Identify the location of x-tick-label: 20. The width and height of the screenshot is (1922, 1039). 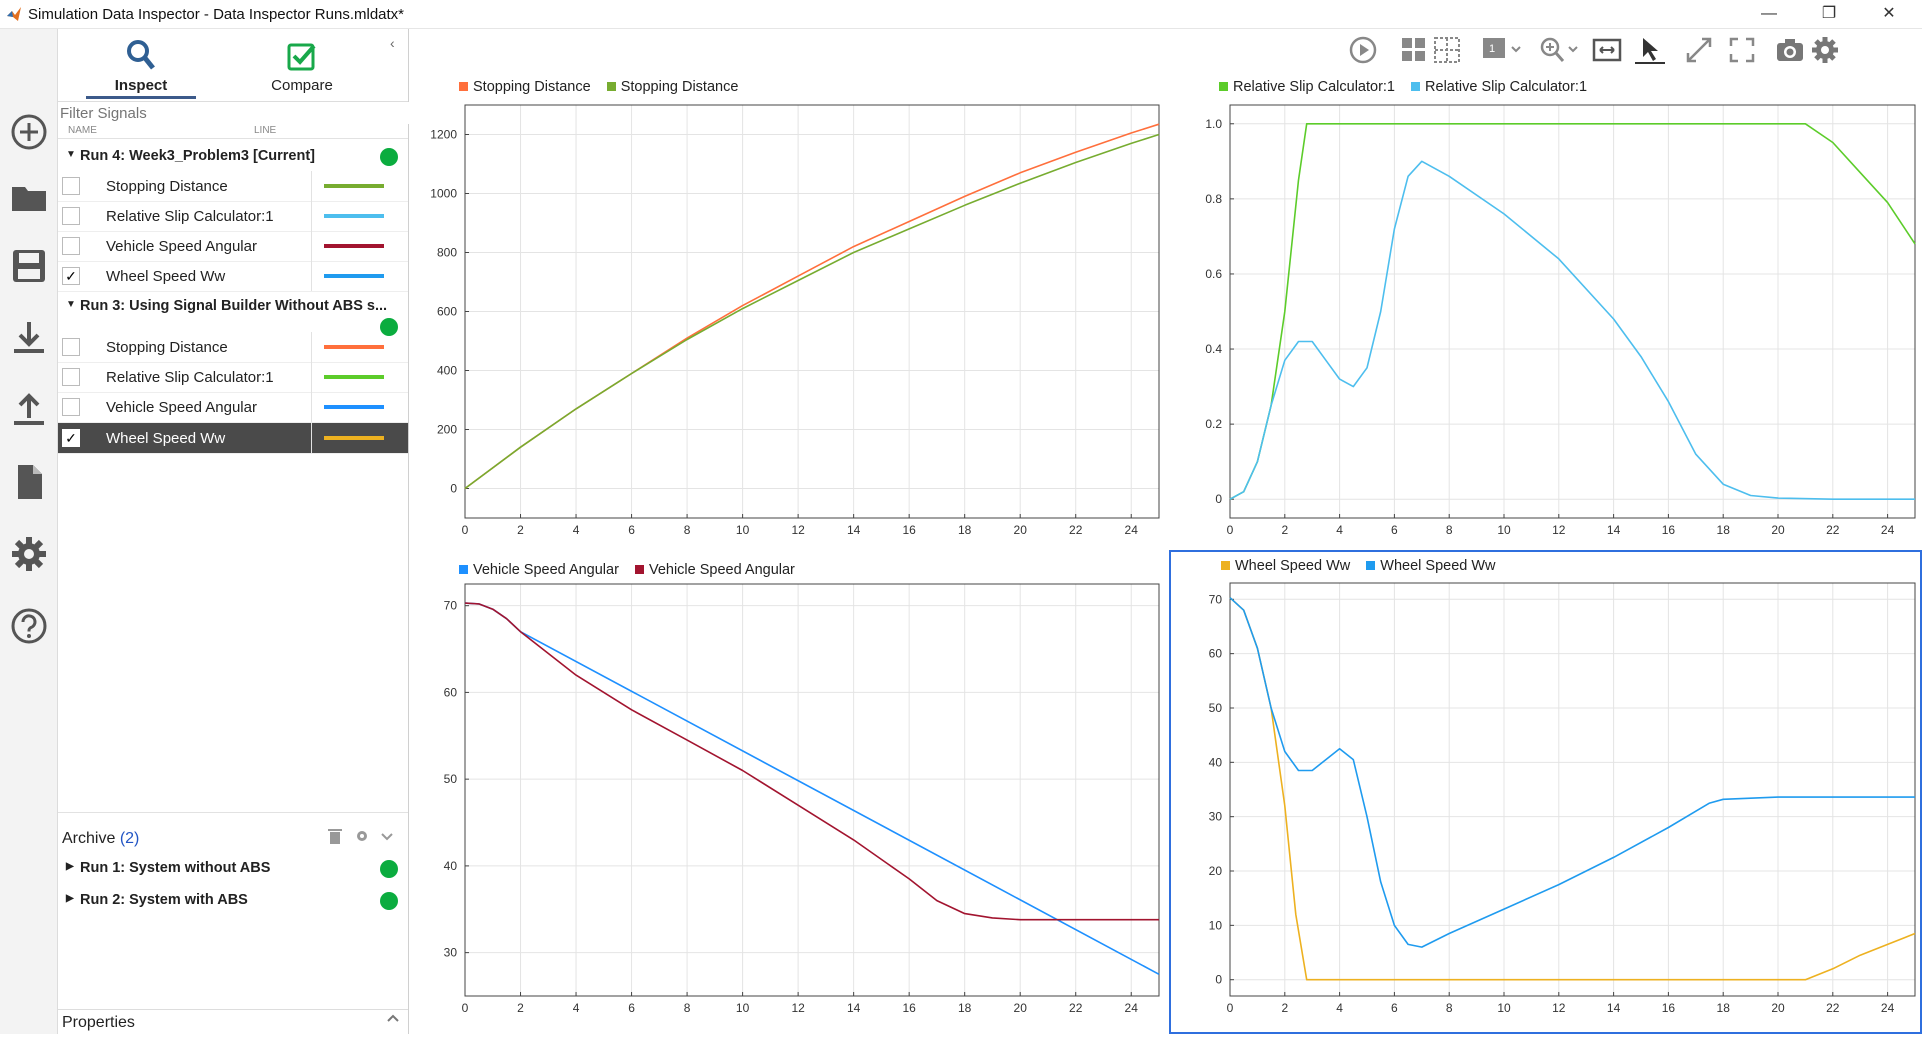
(1021, 1008).